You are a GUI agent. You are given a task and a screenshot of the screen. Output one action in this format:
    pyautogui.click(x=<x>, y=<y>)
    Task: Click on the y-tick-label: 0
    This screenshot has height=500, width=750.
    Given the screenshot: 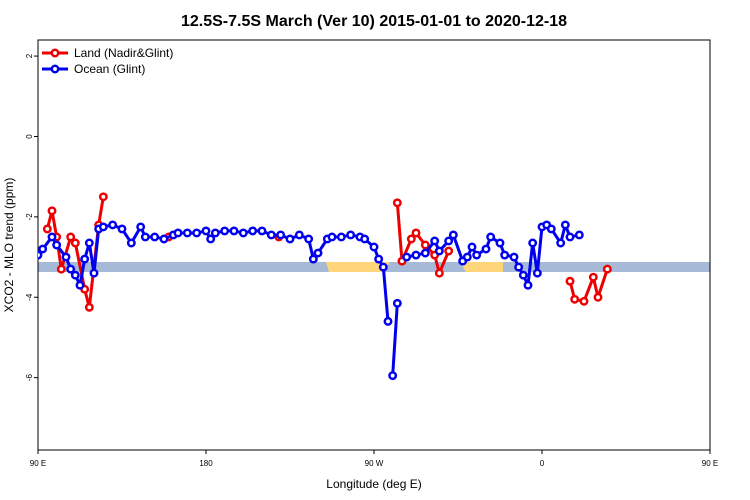 What is the action you would take?
    pyautogui.click(x=29, y=136)
    